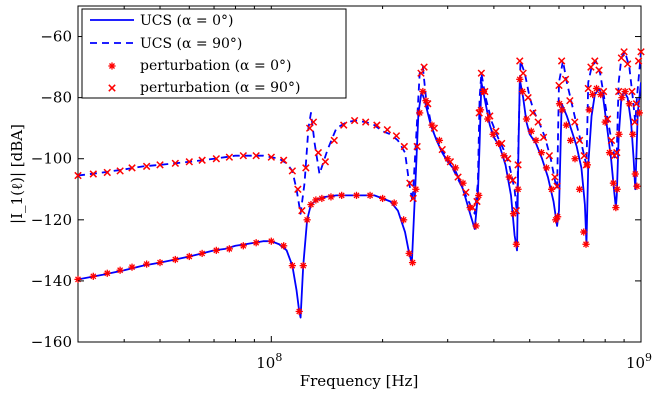 The height and width of the screenshot is (394, 661). What do you see at coordinates (278, 357) in the screenshot?
I see `x-tick-label-exponent: 8` at bounding box center [278, 357].